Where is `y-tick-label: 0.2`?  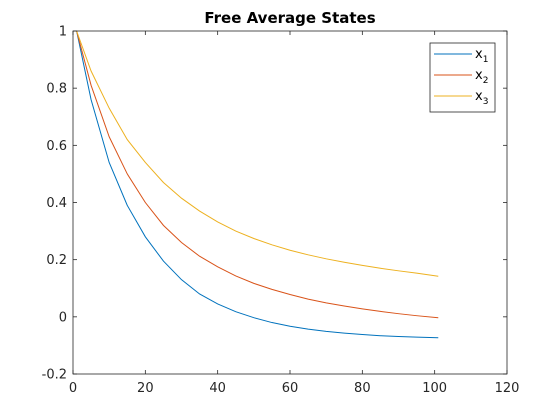 y-tick-label: 0.2 is located at coordinates (56, 260).